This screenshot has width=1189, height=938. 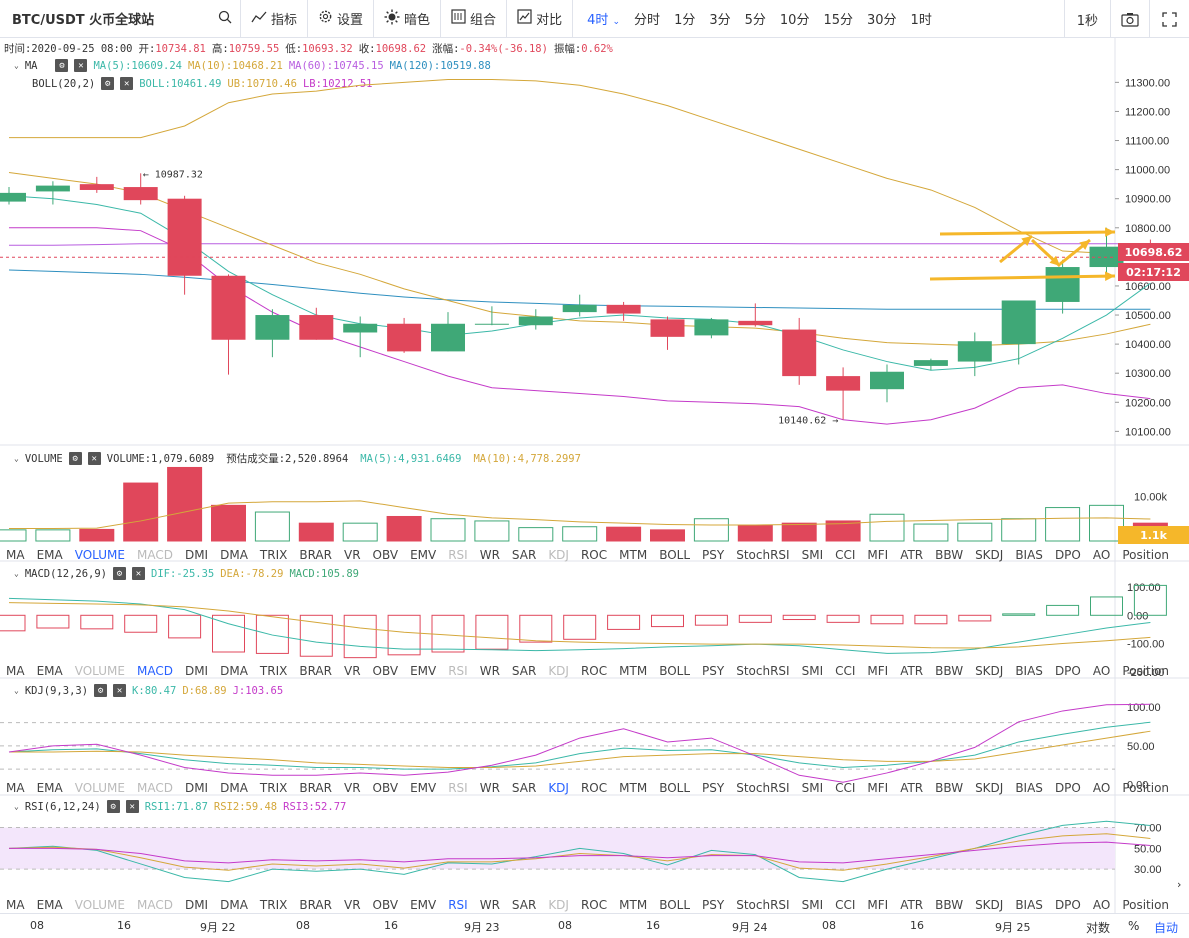 What do you see at coordinates (1134, 926) in the screenshot?
I see `percent-scale-toggle: %` at bounding box center [1134, 926].